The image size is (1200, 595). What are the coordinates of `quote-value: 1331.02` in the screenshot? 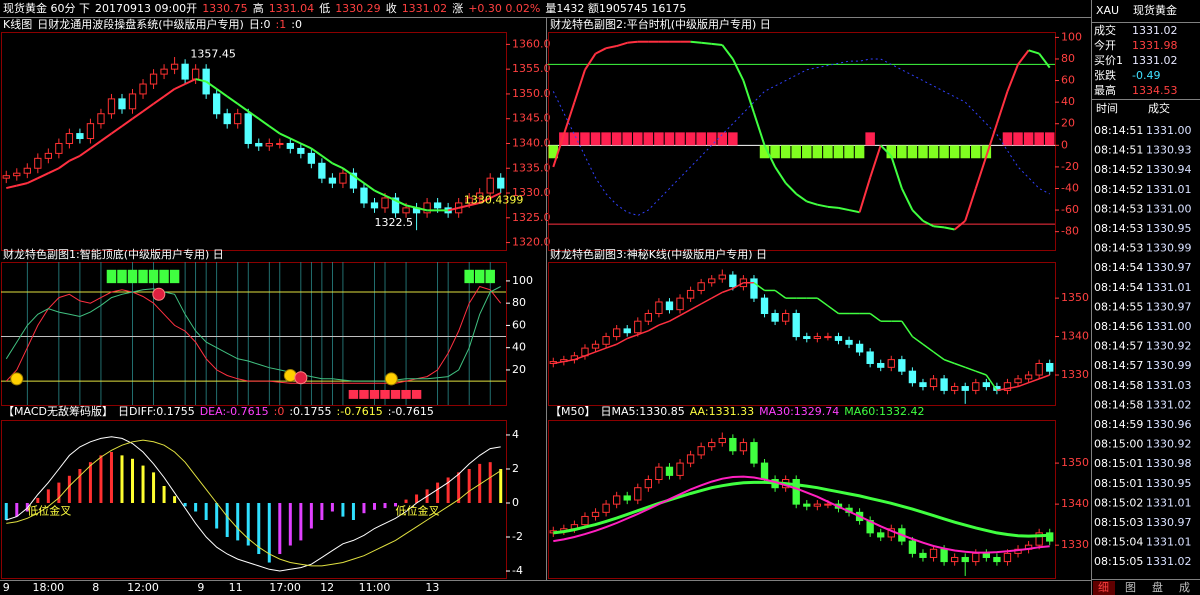 It's located at (1155, 60).